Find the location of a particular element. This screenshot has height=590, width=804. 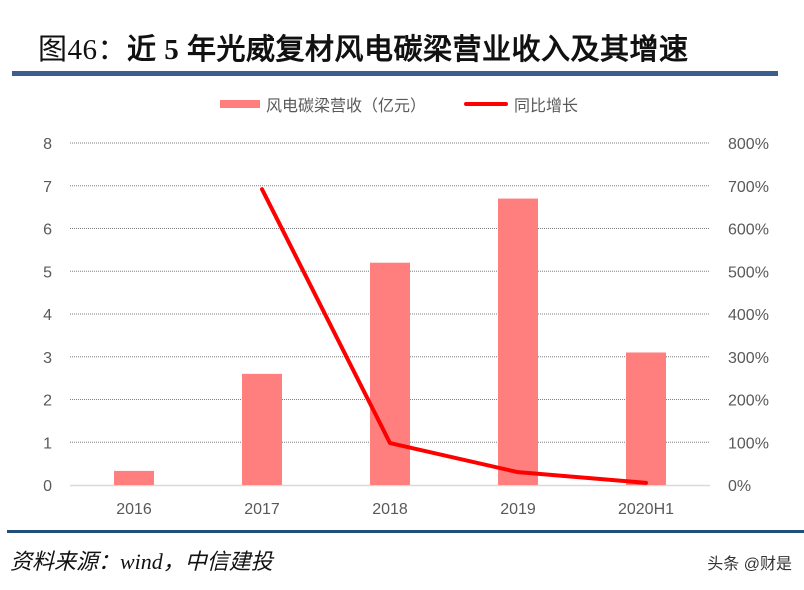

x-axis-label: 2020H1 is located at coordinates (646, 509).